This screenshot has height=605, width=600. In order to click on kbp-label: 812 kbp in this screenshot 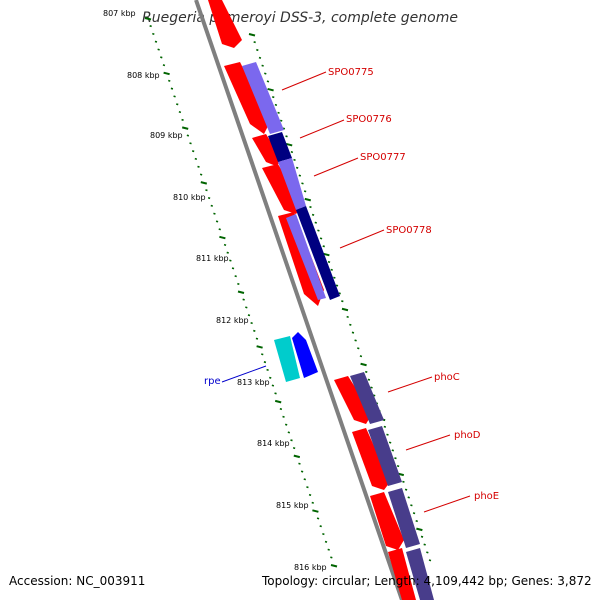, I will do `click(232, 320)`.